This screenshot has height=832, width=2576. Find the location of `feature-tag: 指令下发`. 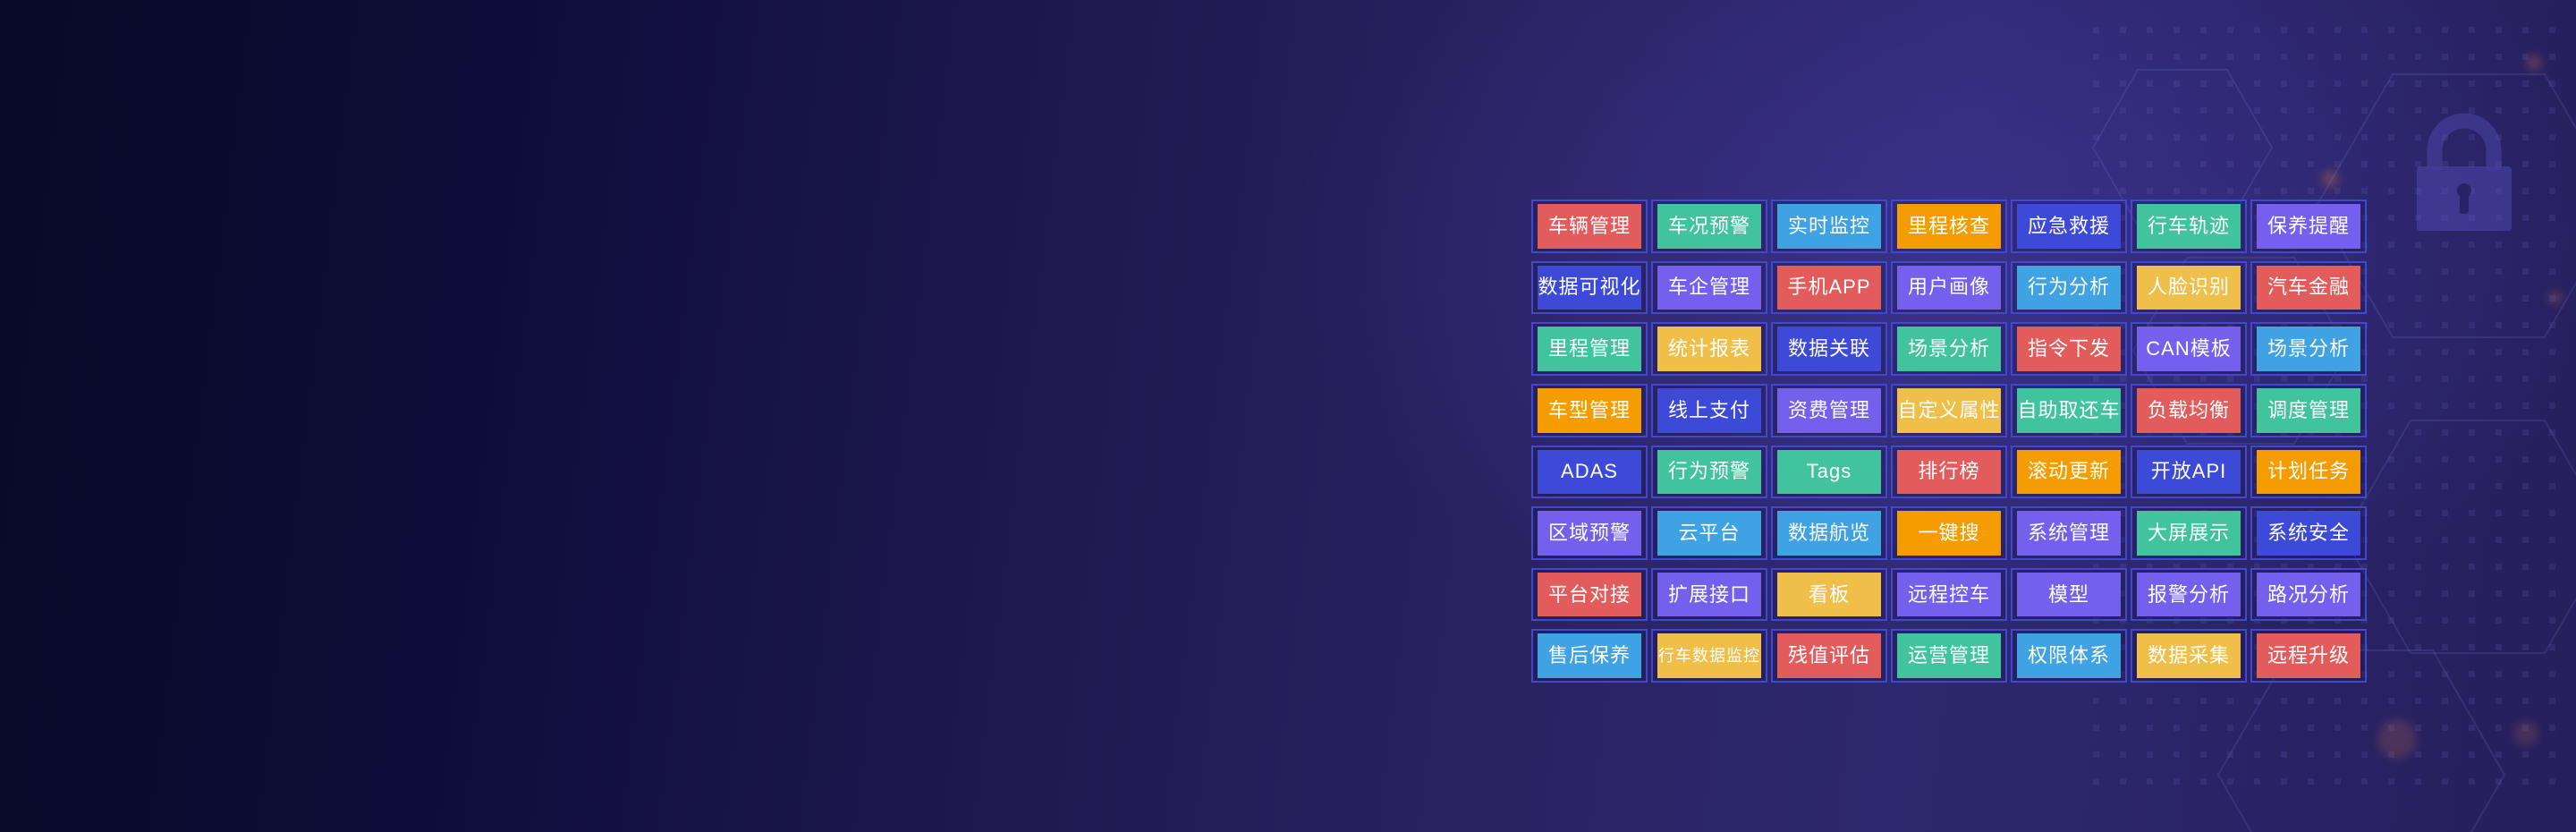

feature-tag: 指令下发 is located at coordinates (2069, 349).